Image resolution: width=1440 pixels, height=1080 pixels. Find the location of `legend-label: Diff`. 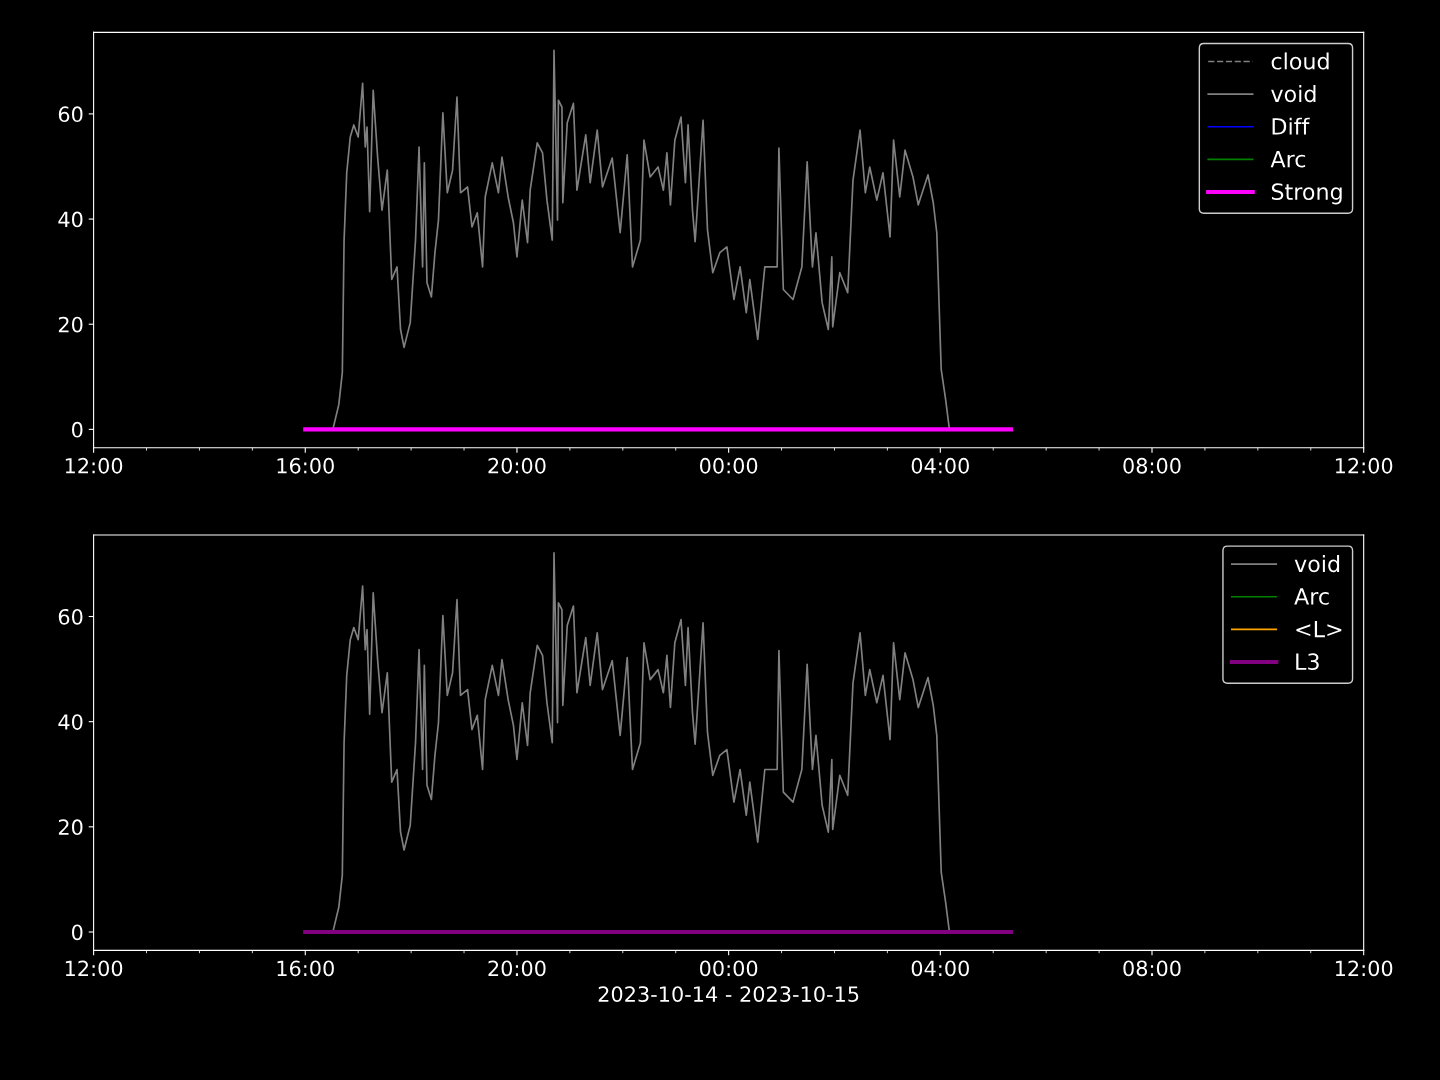

legend-label: Diff is located at coordinates (1291, 126).